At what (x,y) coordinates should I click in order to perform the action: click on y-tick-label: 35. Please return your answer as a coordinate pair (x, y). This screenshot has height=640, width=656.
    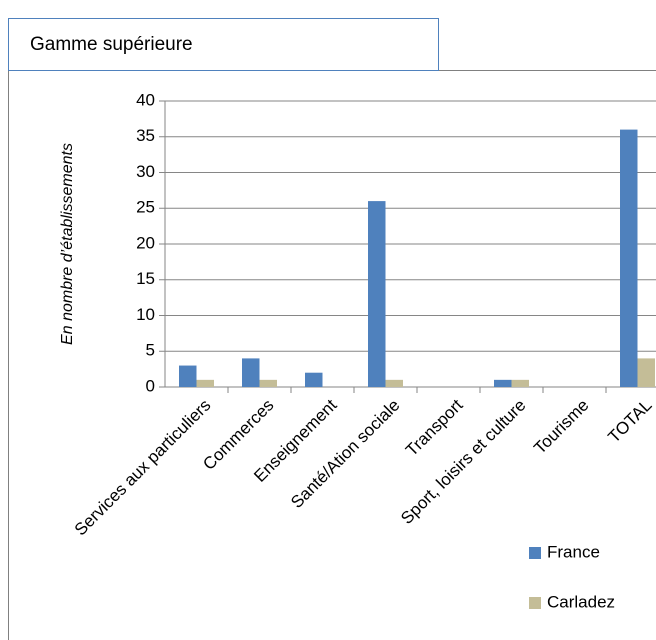
    Looking at the image, I should click on (145, 135).